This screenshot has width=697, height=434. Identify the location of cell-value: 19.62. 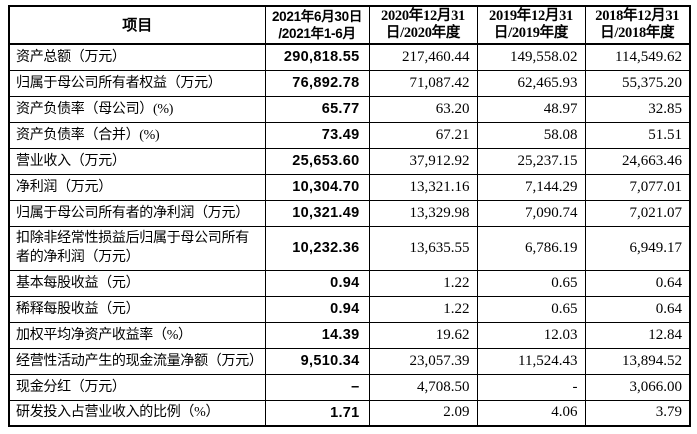
(423, 335).